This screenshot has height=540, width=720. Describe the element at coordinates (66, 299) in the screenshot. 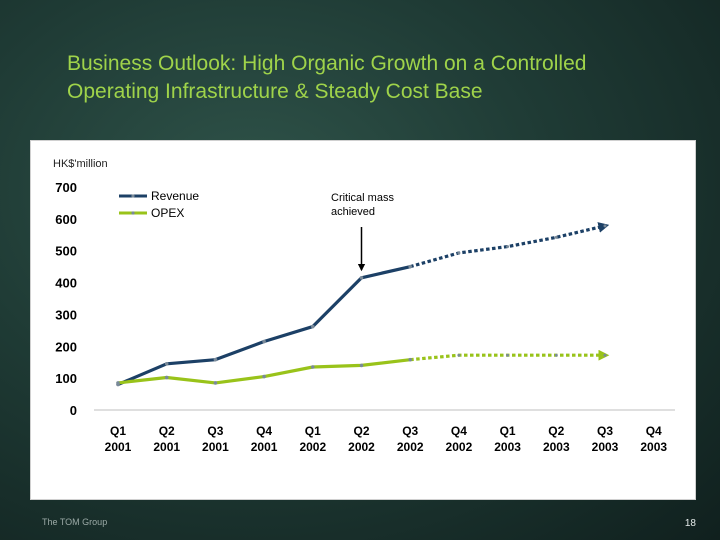

I see `y-tick-labels: 0 100 200 300 400 500 600 700` at that location.